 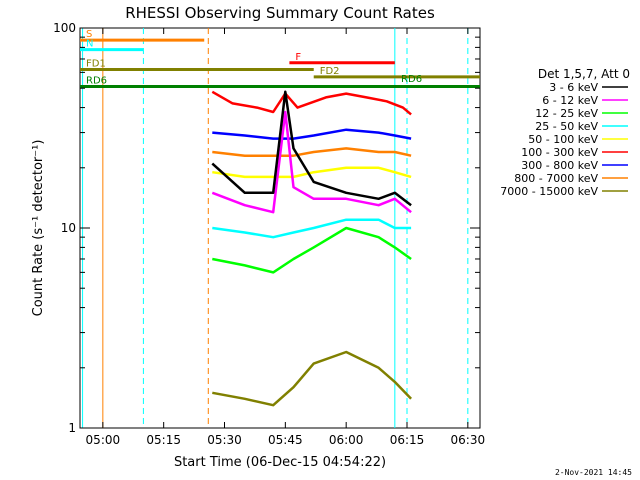 I want to click on series-line-3-6-kev, so click(x=311, y=148).